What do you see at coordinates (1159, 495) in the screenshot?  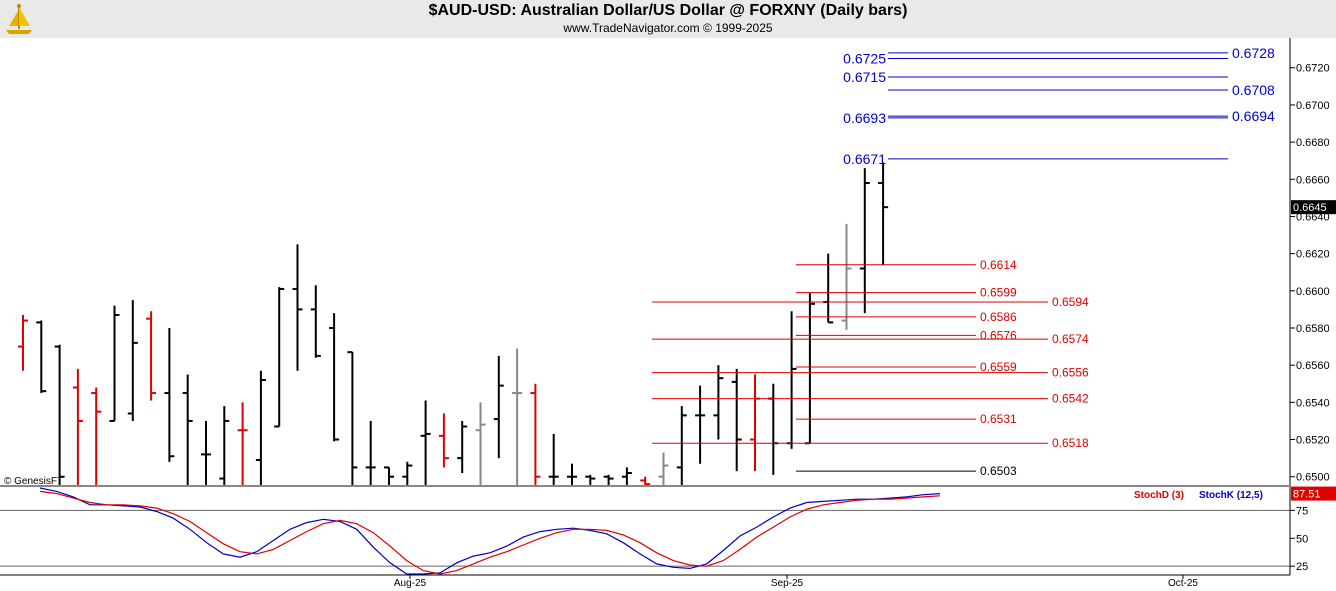 I see `legend-stochd: StochD (3)` at bounding box center [1159, 495].